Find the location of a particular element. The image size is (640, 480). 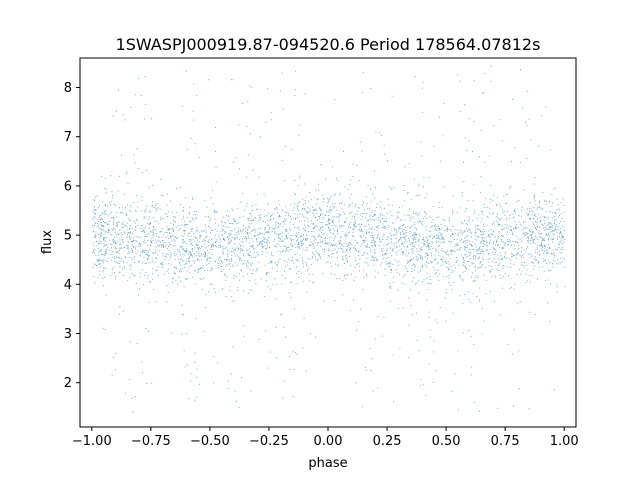

x-tick-label: 1.00 is located at coordinates (564, 441).